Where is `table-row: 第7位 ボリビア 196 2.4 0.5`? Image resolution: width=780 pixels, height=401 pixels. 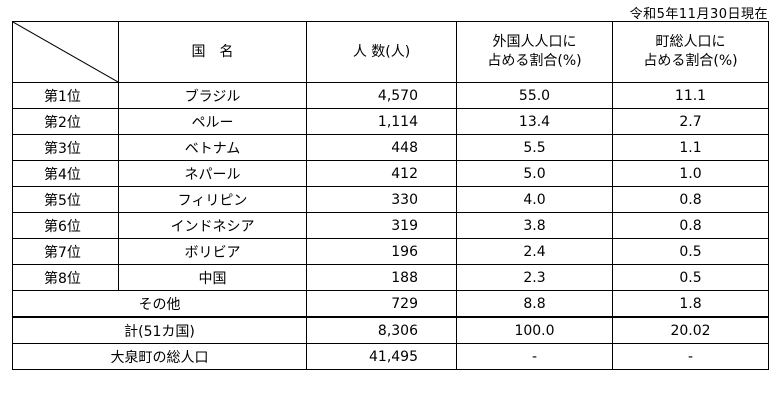 table-row: 第7位 ボリビア 196 2.4 0.5 is located at coordinates (390, 251).